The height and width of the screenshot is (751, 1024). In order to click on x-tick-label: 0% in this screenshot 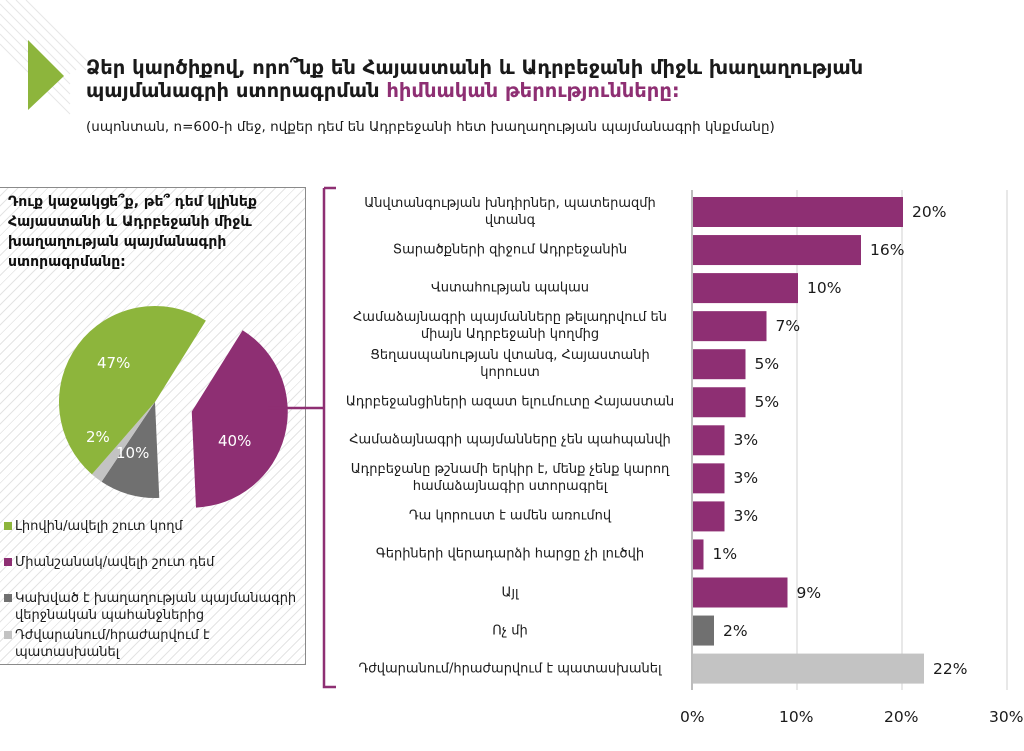, I will do `click(692, 717)`.